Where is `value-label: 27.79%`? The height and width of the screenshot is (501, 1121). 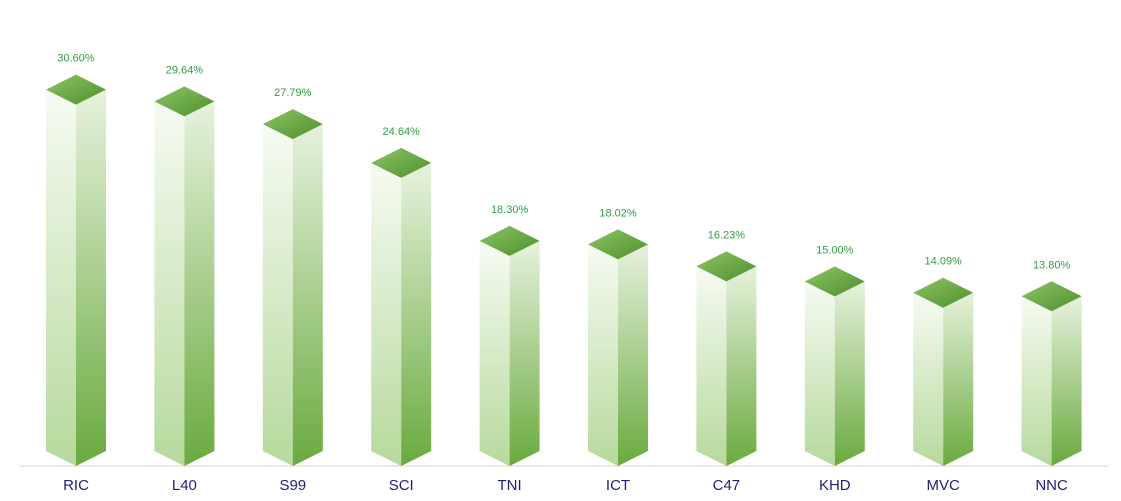 value-label: 27.79% is located at coordinates (293, 93).